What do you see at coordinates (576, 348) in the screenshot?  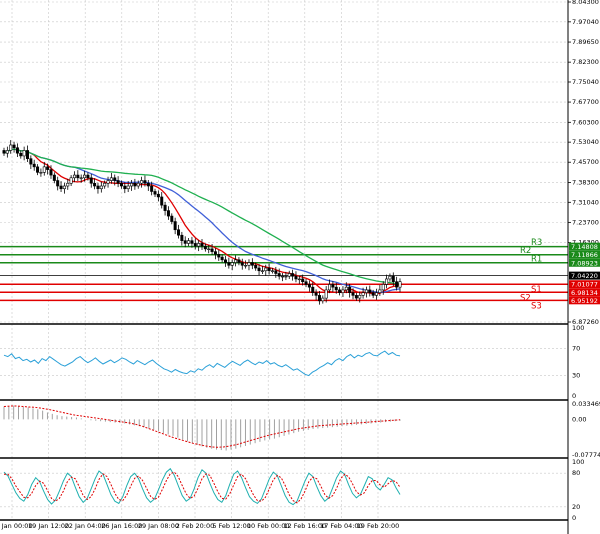 I see `rsi-tick-label: 70` at bounding box center [576, 348].